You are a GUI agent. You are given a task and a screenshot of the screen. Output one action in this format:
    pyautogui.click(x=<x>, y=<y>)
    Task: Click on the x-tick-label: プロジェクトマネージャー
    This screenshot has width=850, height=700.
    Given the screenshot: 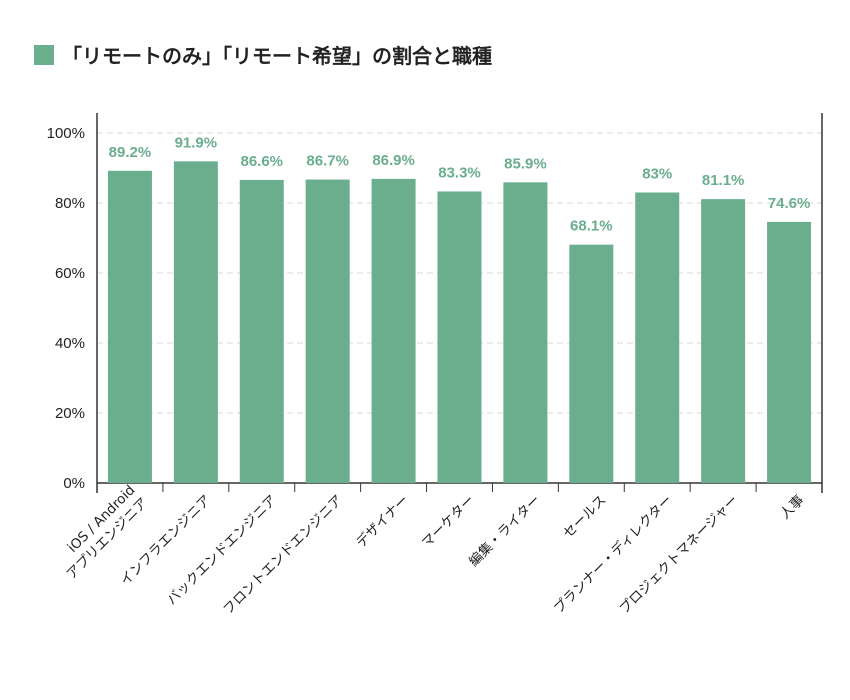 What is the action you would take?
    pyautogui.click(x=678, y=554)
    